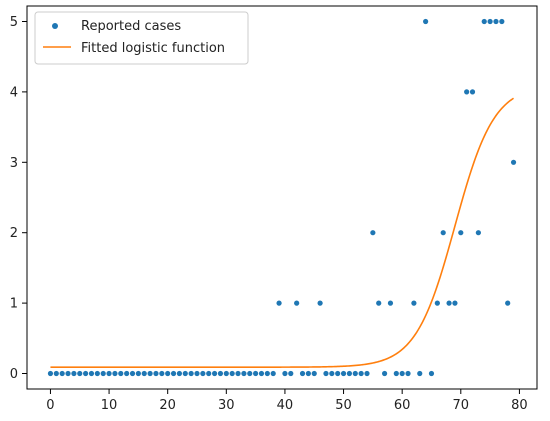  I want to click on x-tick-label: 0, so click(50, 405).